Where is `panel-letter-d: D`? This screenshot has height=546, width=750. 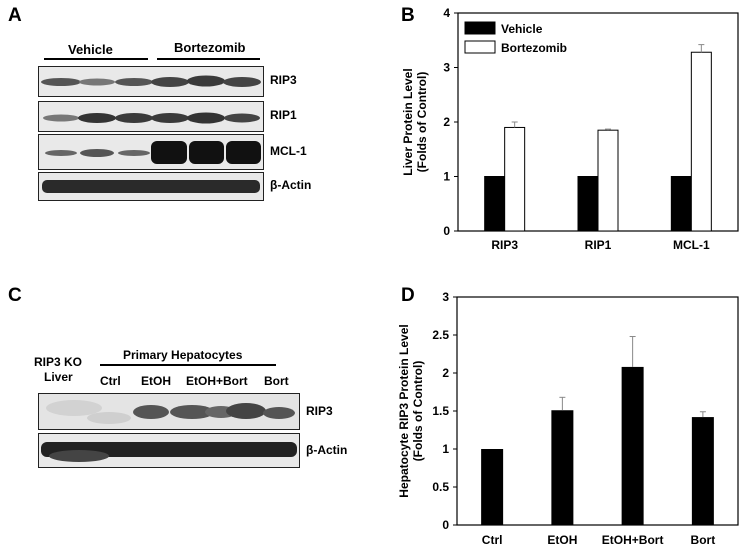
panel-letter-d: D is located at coordinates (408, 295).